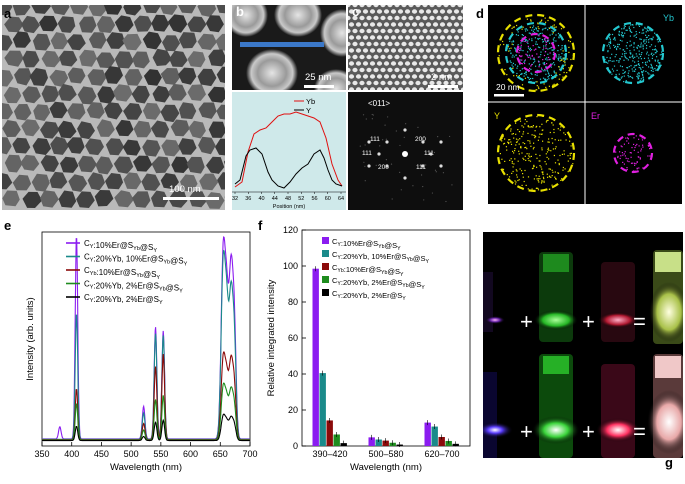  Describe the element at coordinates (369, 142) in the screenshot. I see `fft-spot` at that location.